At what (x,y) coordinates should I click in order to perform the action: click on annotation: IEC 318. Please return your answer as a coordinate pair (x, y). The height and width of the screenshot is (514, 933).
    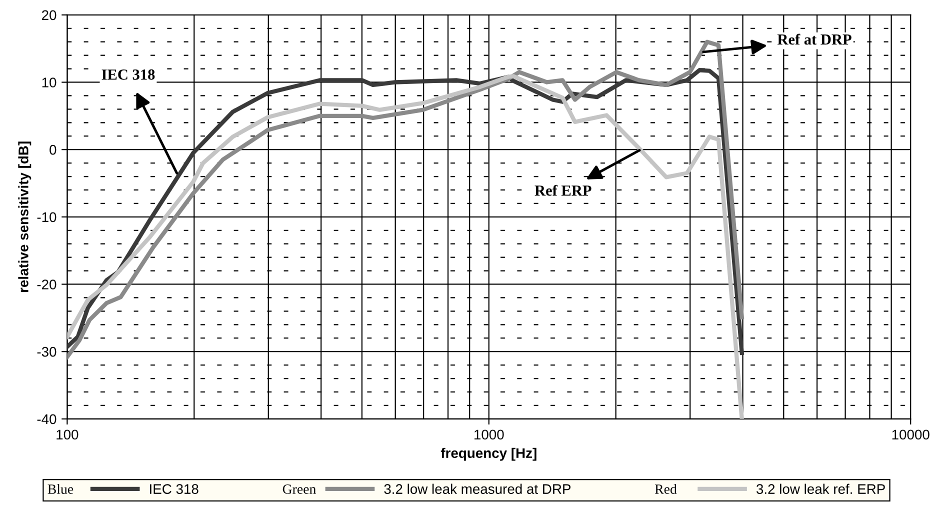
    Looking at the image, I should click on (128, 74).